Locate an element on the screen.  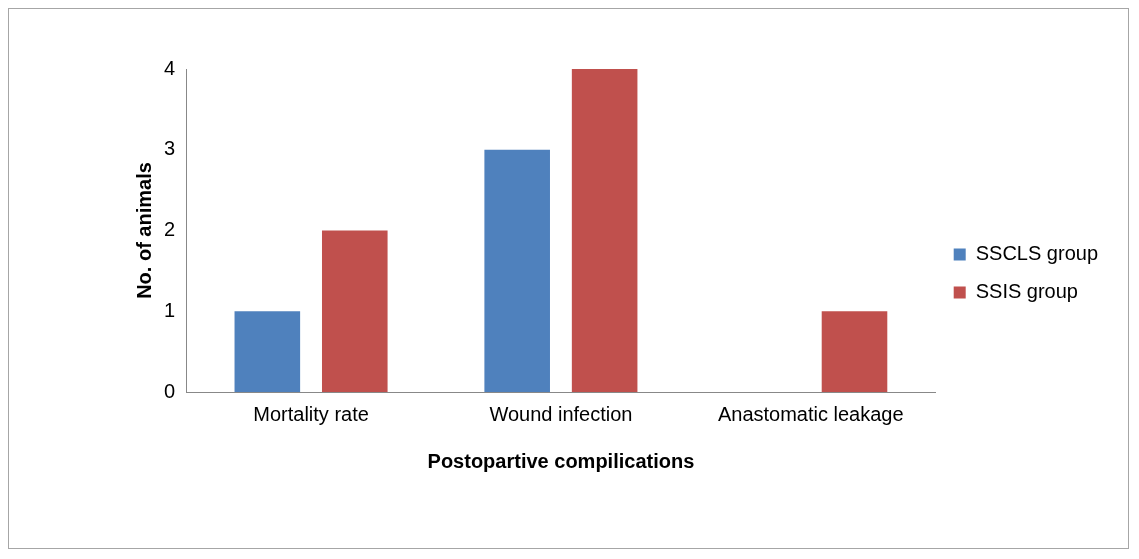
y-tick-label: 2 is located at coordinates (170, 229).